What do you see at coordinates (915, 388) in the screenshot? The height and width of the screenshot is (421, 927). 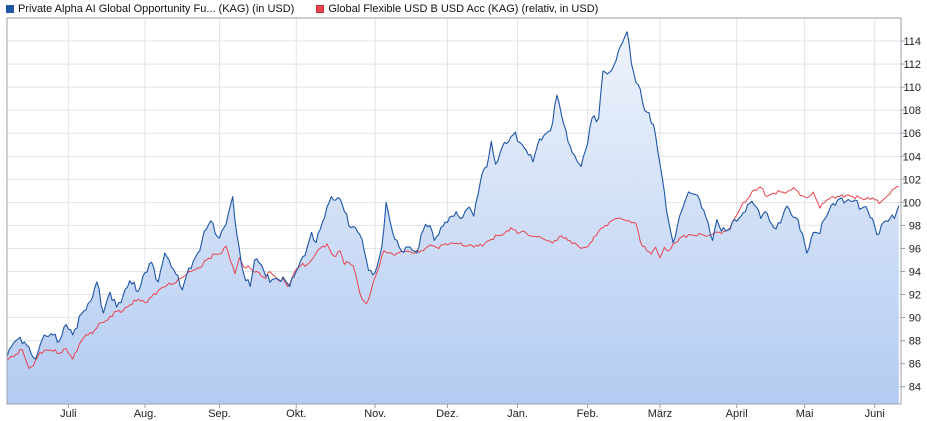 I see `y-tick-label: 84` at bounding box center [915, 388].